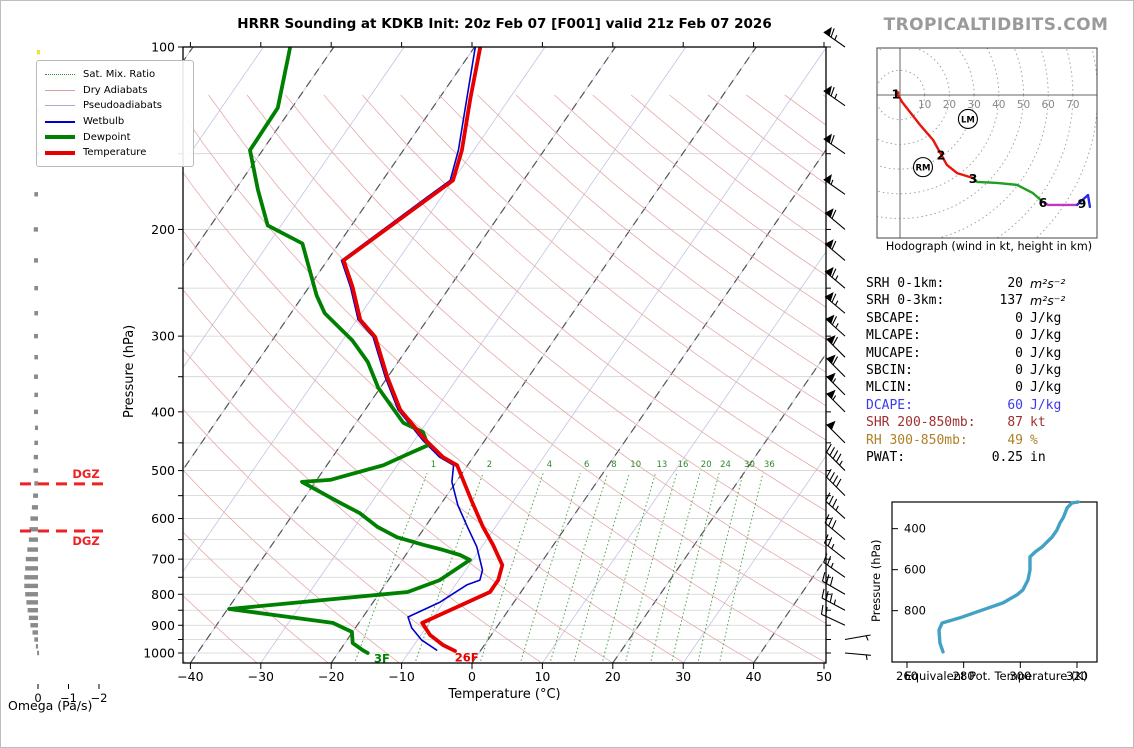  I want to click on svg-text: 800, so click(915, 611).